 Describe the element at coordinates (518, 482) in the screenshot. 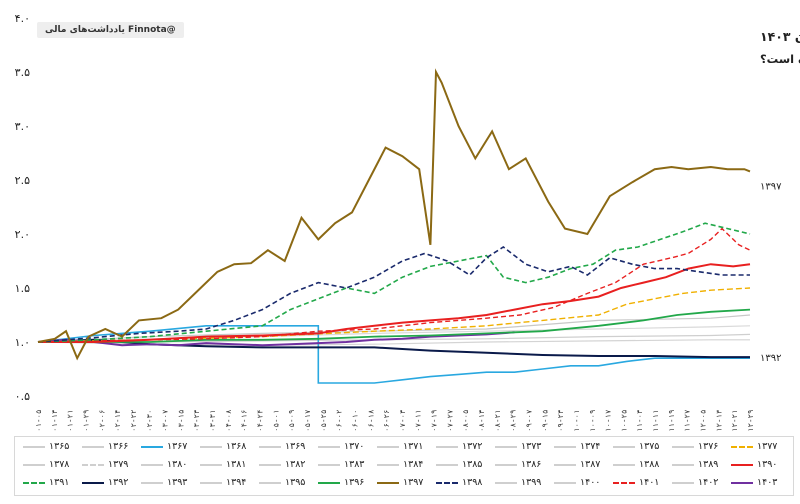

I see `legend-item: ۱۳۹۹` at that location.